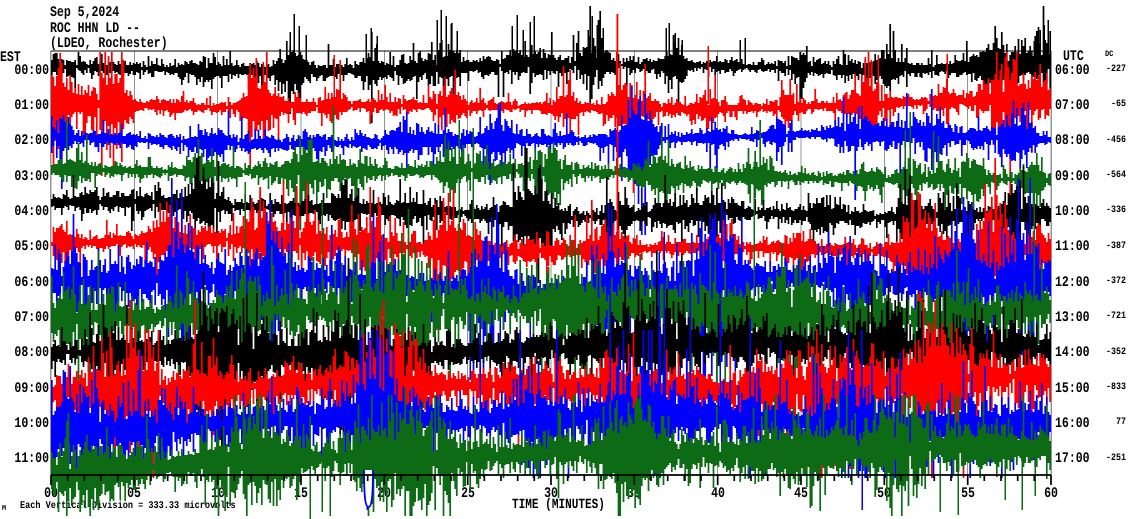 This screenshot has height=519, width=1130. Describe the element at coordinates (84, 13) in the screenshot. I see `svg-text: Sep 5,2024` at that location.